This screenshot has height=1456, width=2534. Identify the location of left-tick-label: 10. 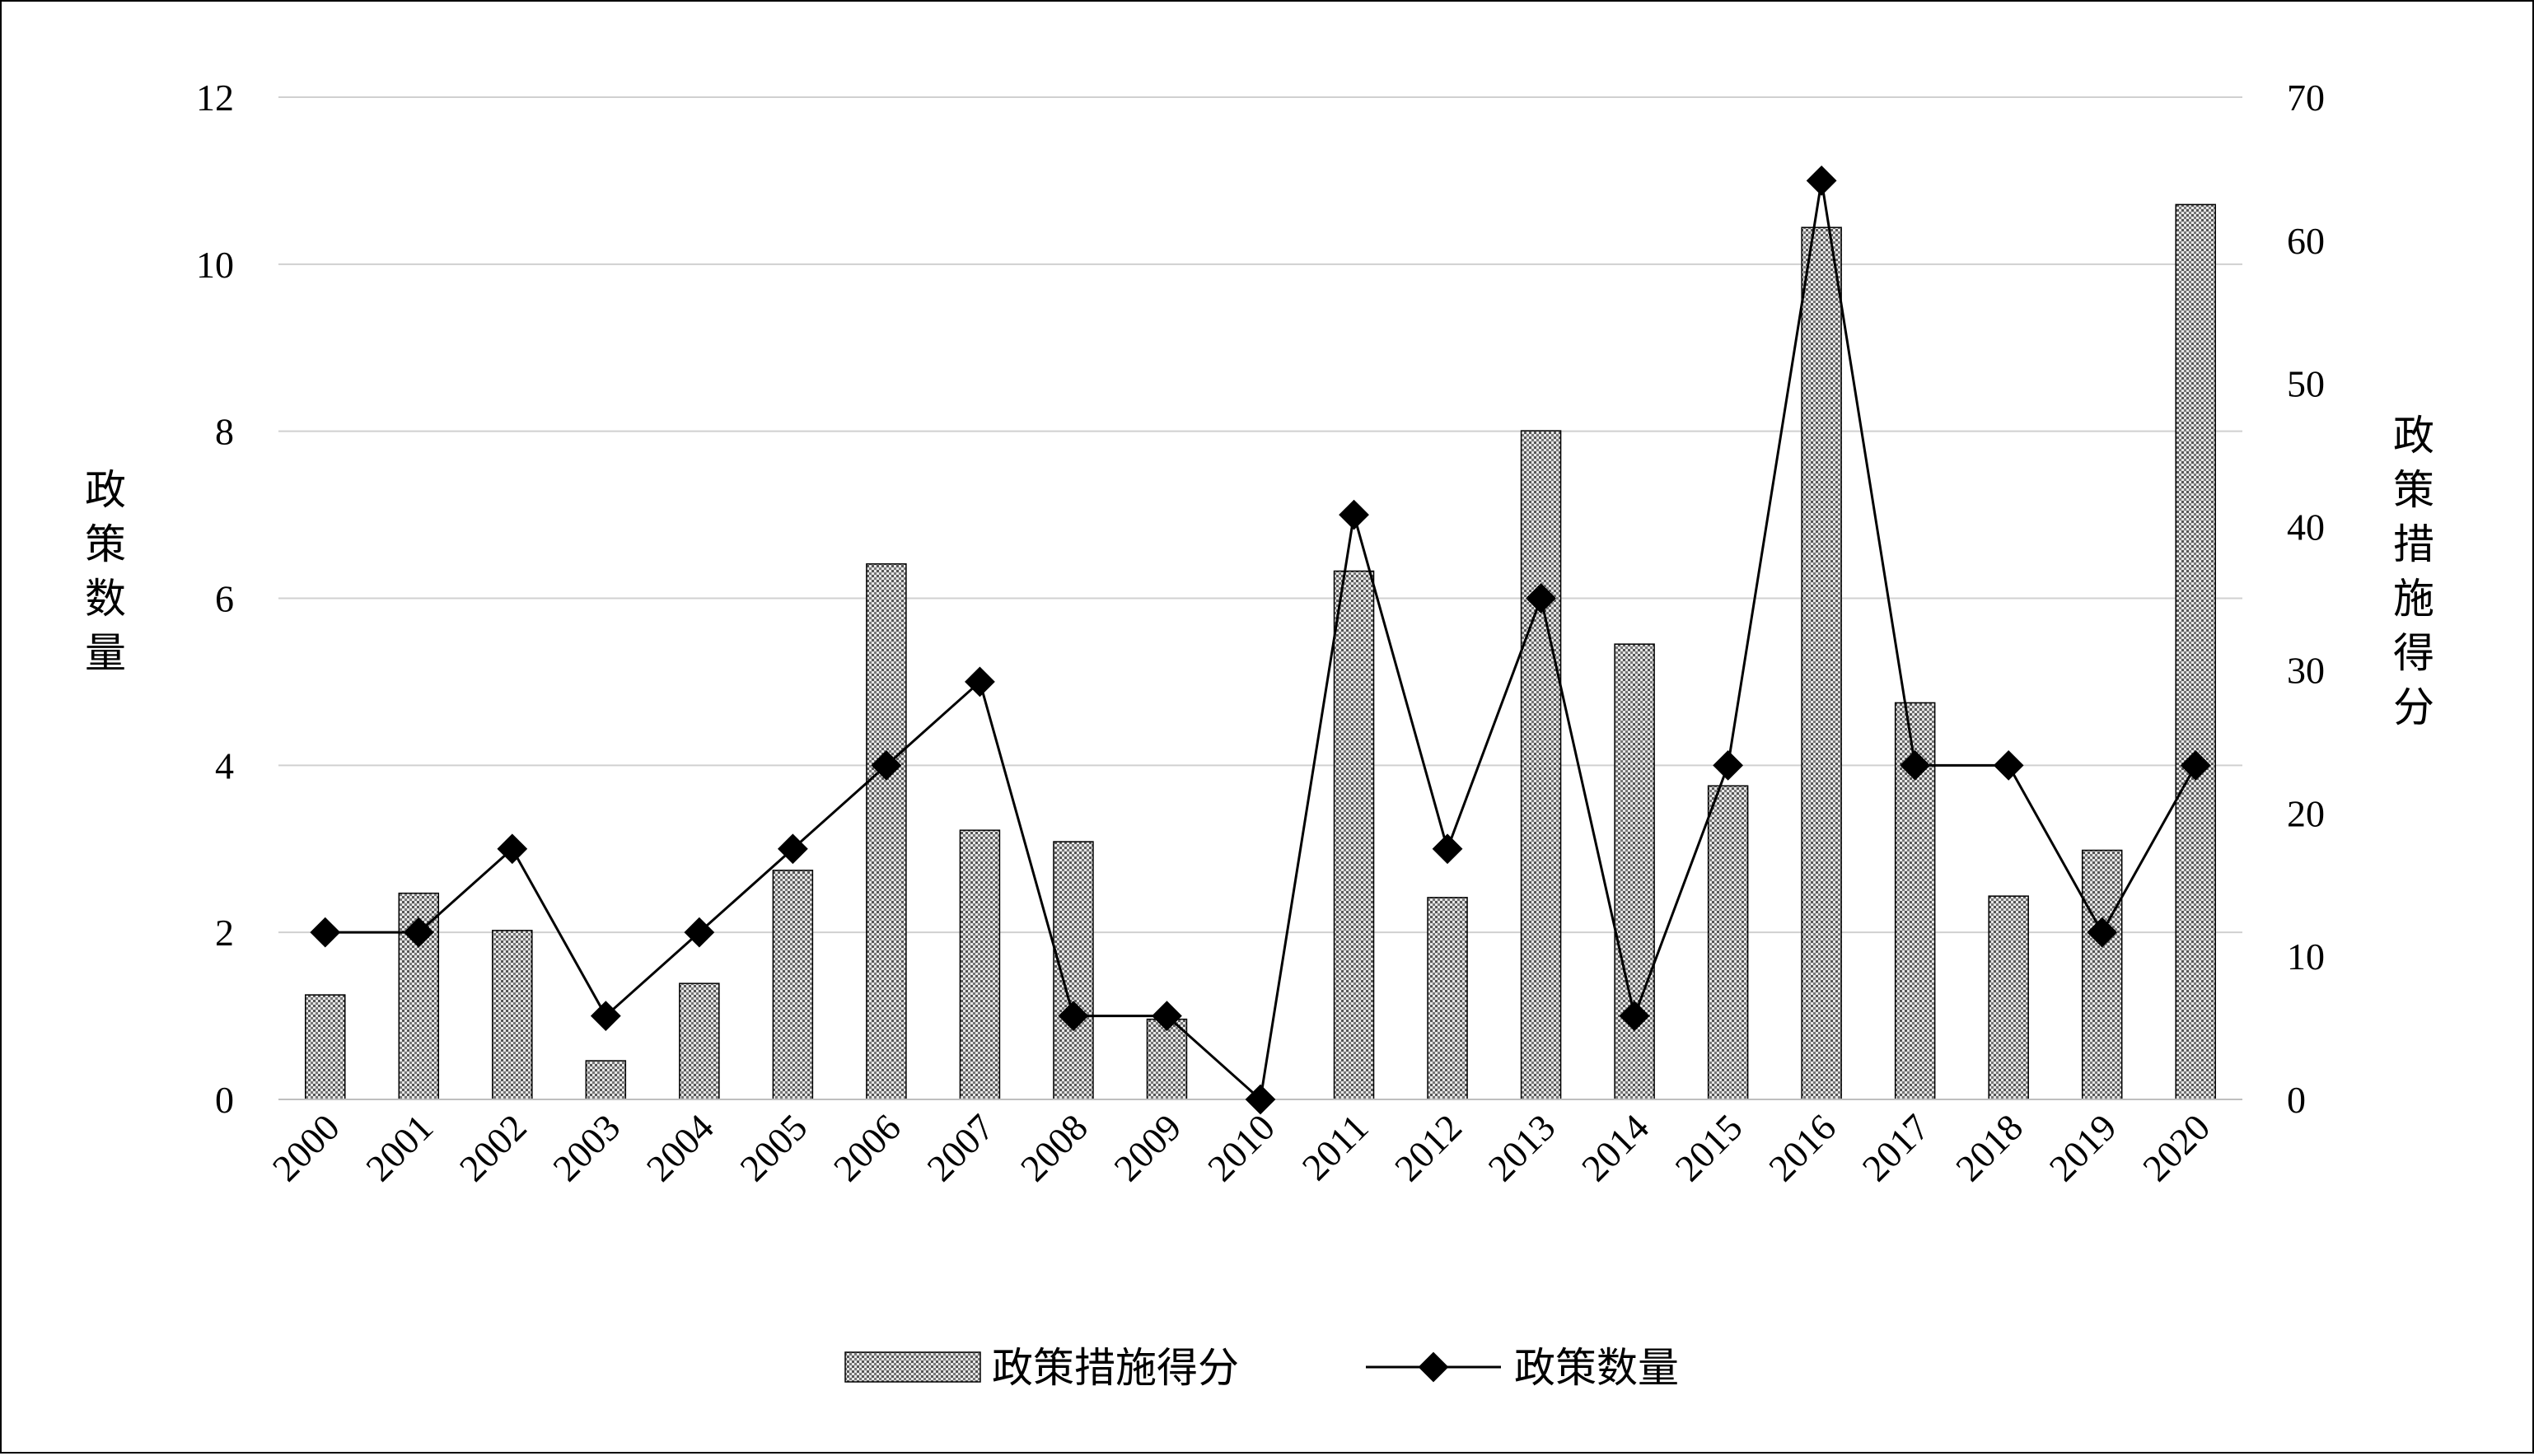
(215, 265).